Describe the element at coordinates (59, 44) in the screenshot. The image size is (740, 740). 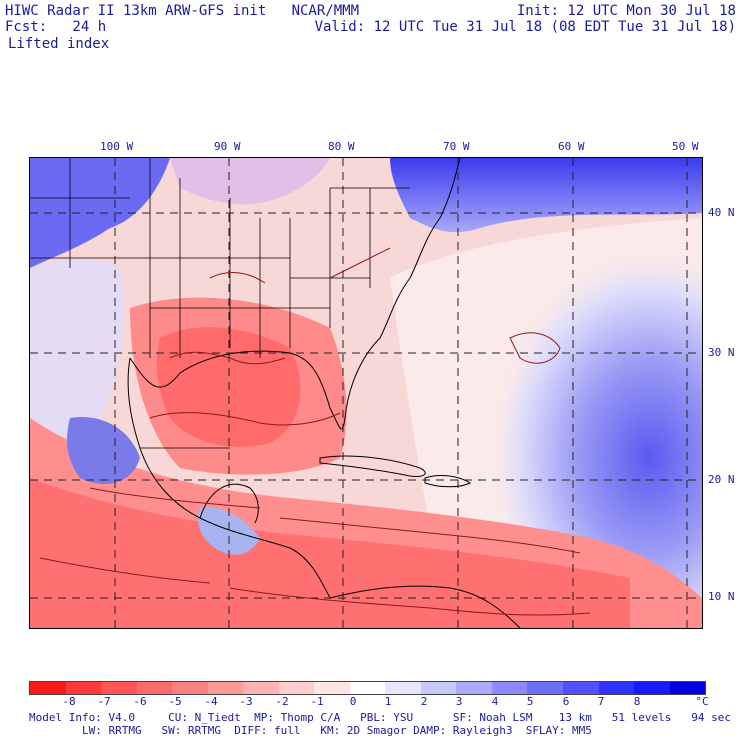
I see `field-name: Lifted index` at that location.